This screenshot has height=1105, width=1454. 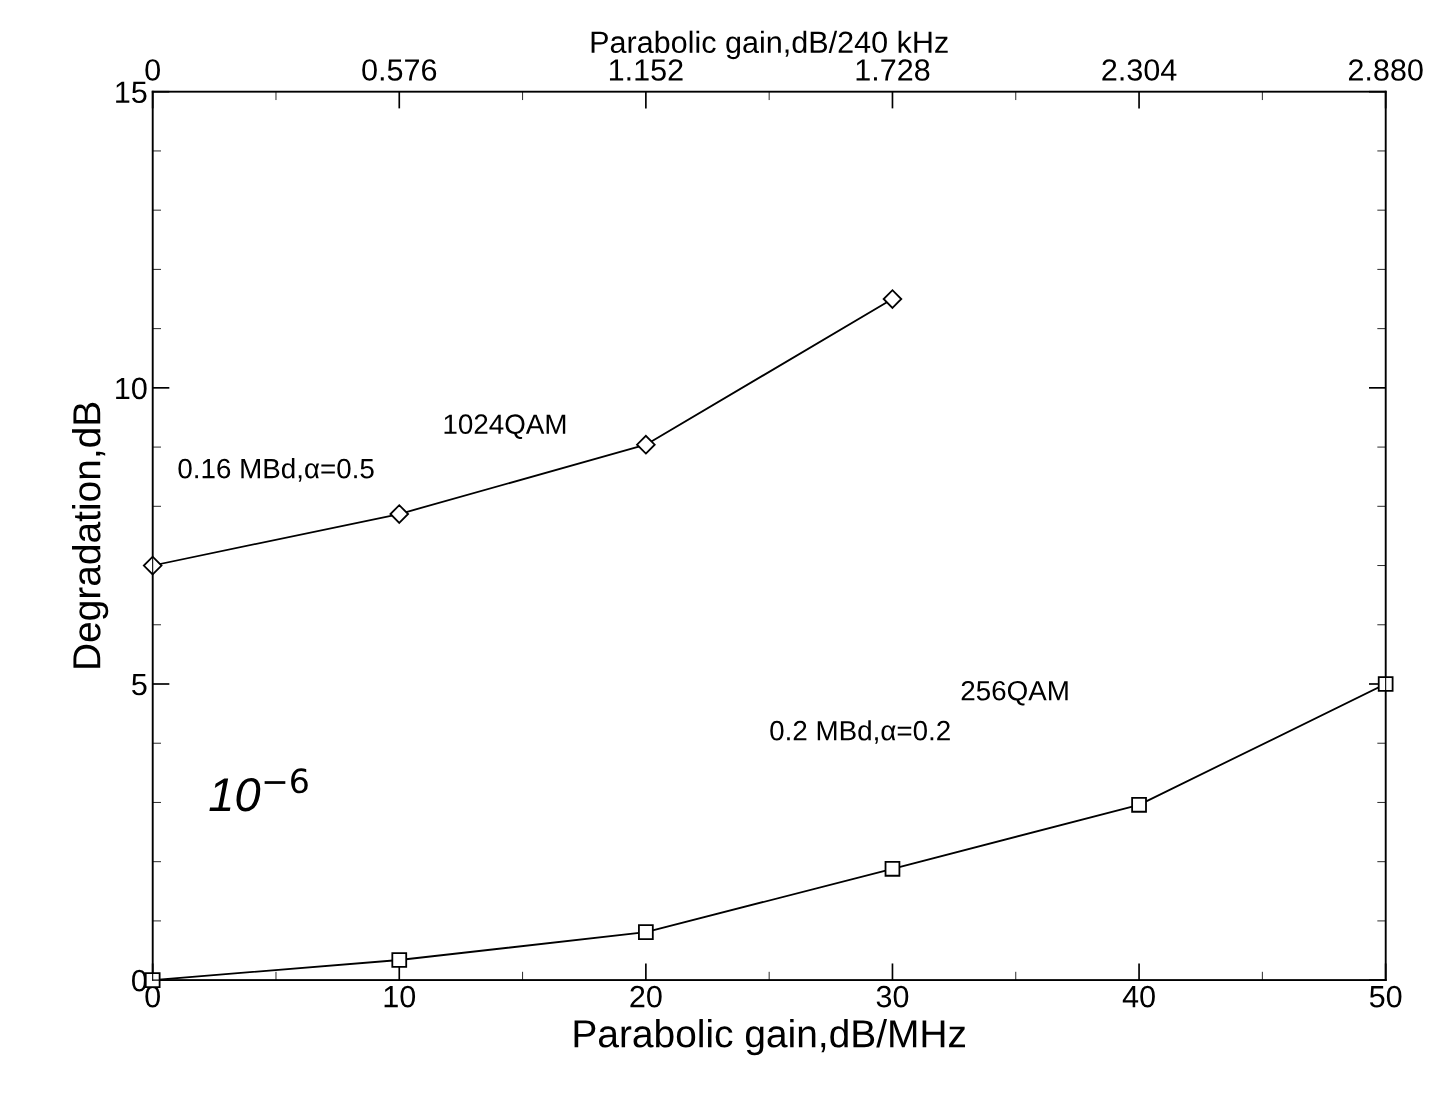 What do you see at coordinates (769, 45) in the screenshot?
I see `x2-axis-title: Parabolic gain,dB/240 kHz` at bounding box center [769, 45].